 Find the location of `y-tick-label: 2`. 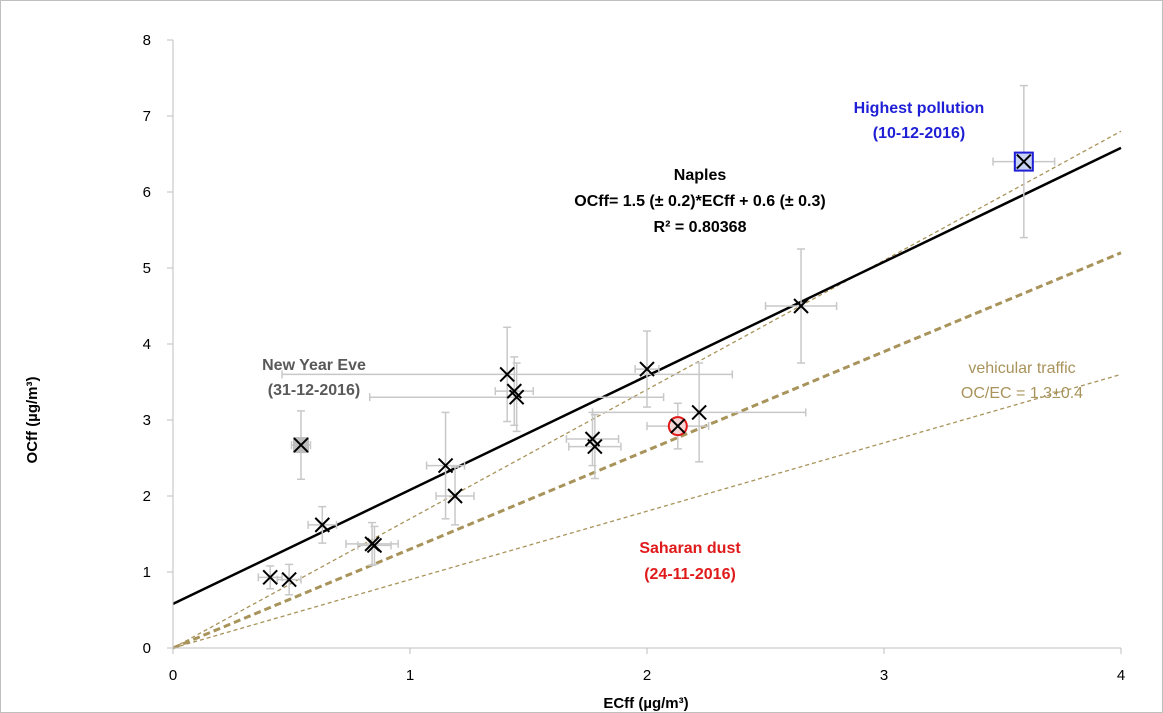

y-tick-label: 2 is located at coordinates (147, 496).